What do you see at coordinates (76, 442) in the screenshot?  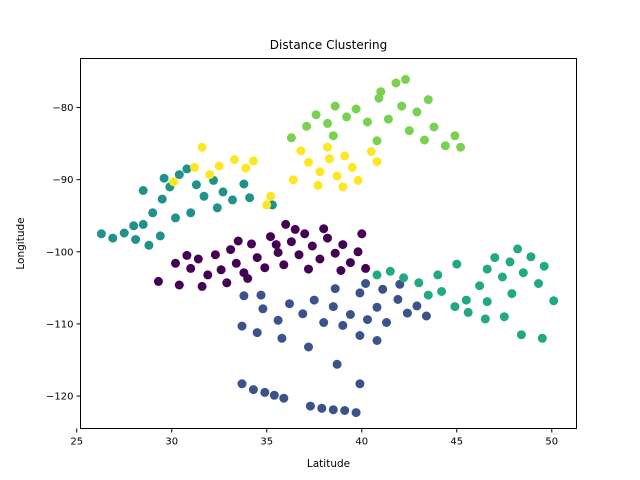 I see `x-tick-label: 25` at bounding box center [76, 442].